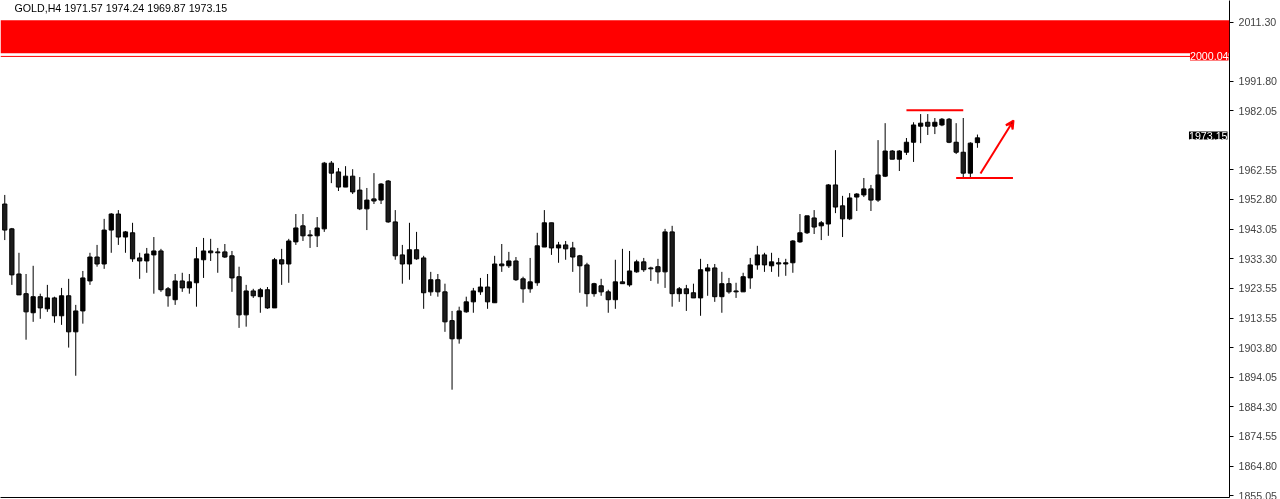  Describe the element at coordinates (1258, 288) in the screenshot. I see `y-tick-label: 1923.55` at that location.